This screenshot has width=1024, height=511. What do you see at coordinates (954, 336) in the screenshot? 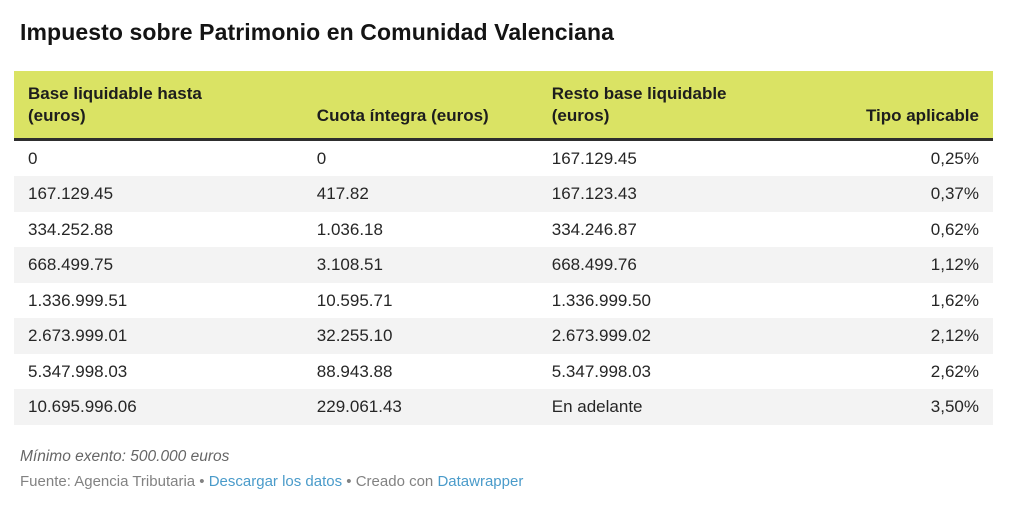
I see `table-cell: 2,12%` at bounding box center [954, 336].